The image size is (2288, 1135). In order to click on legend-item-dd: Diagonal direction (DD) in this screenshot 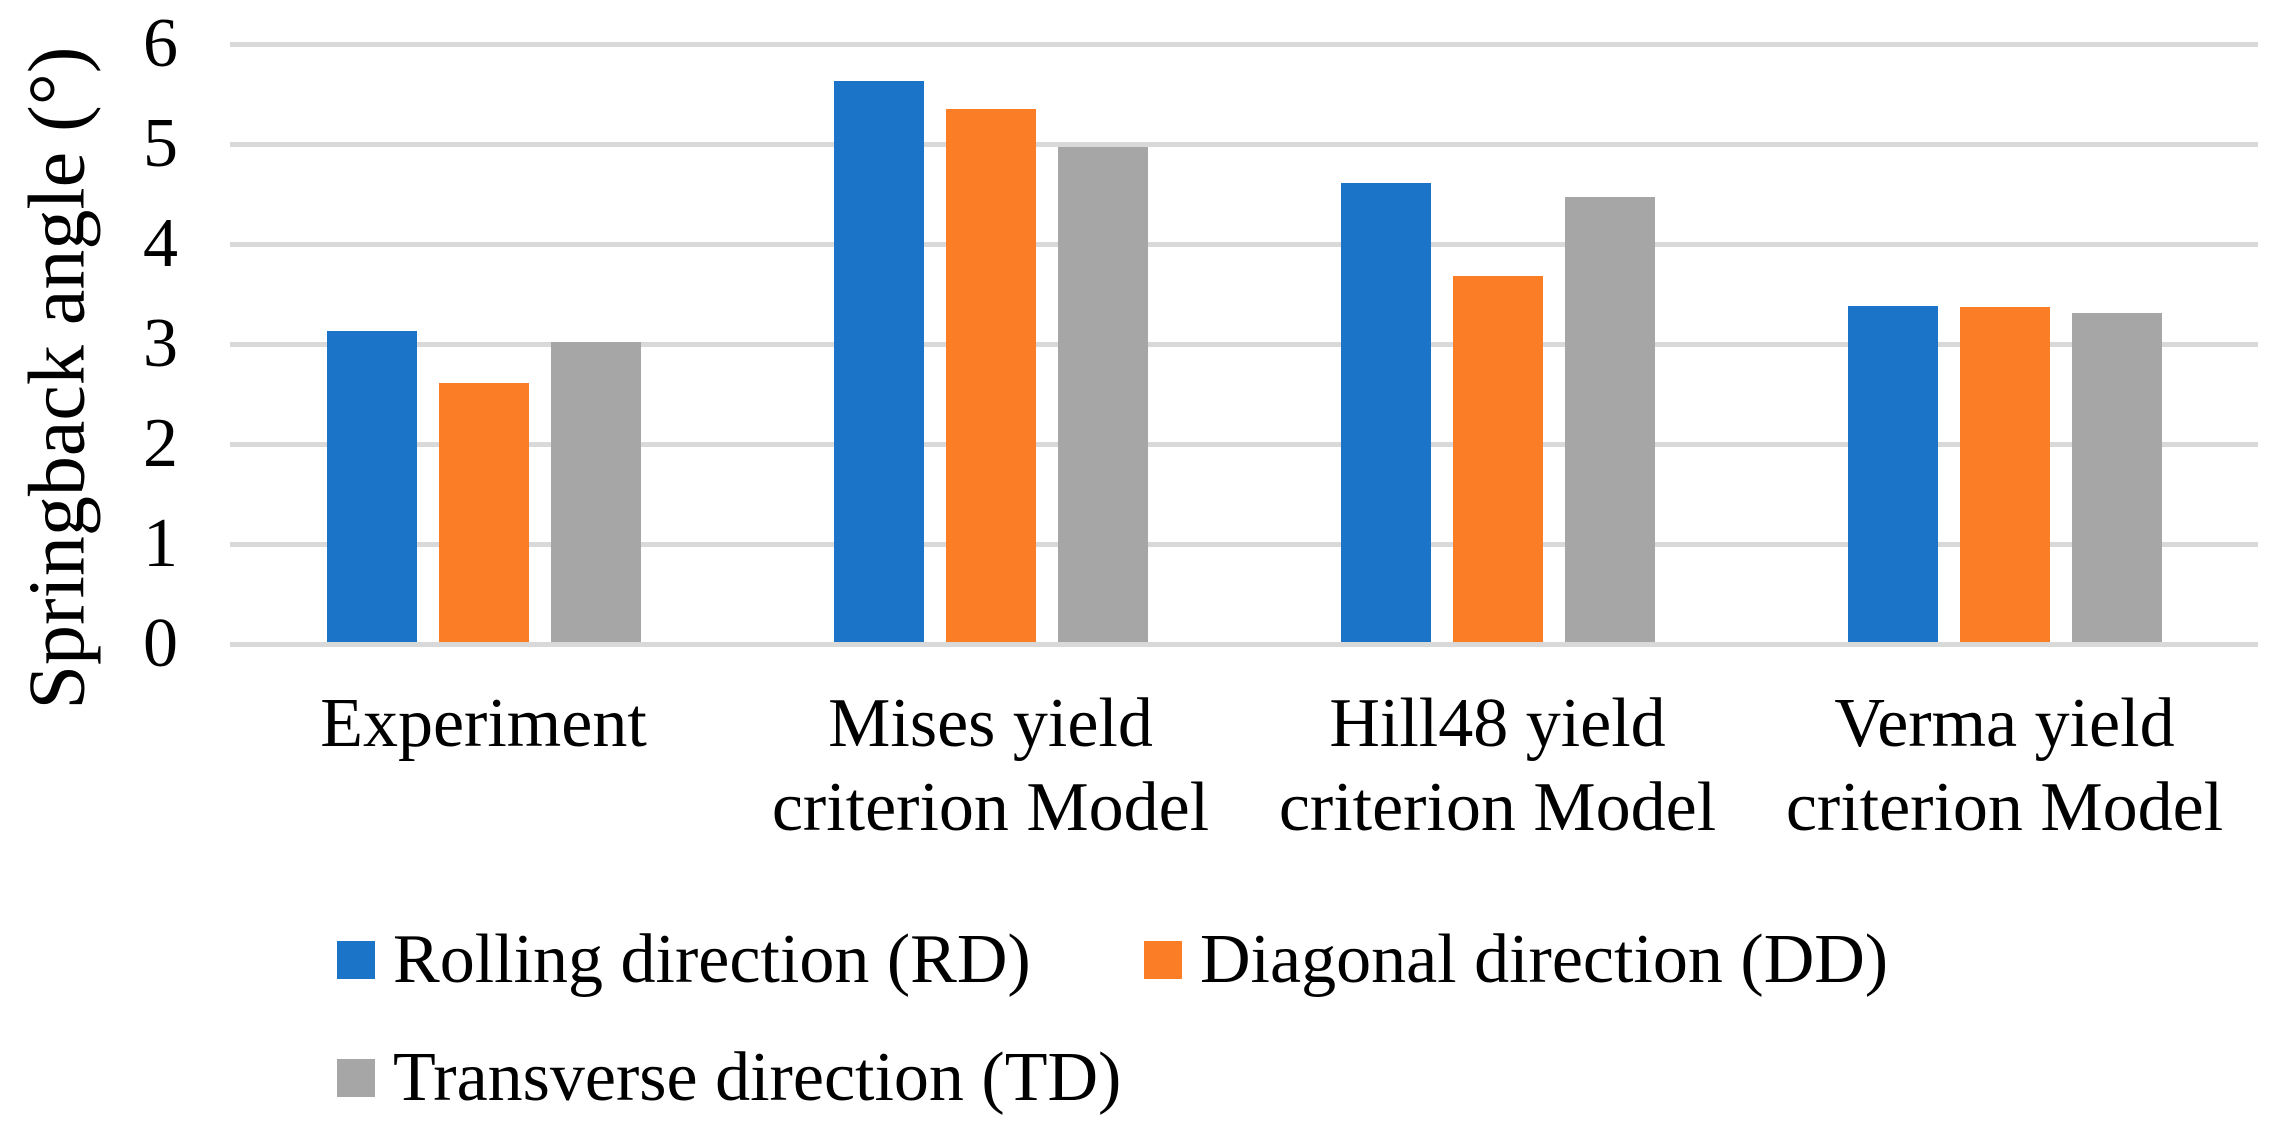, I will do `click(1516, 960)`.